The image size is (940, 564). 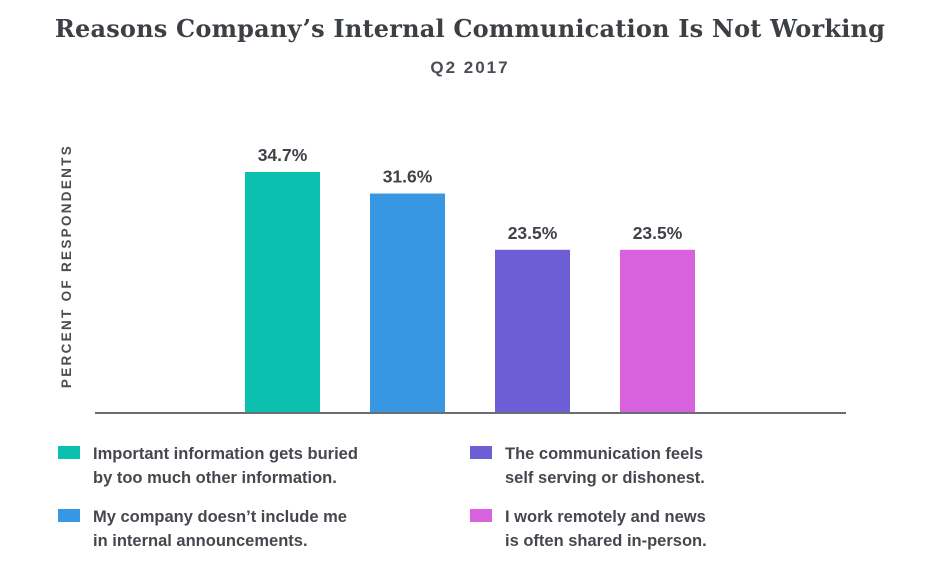 What do you see at coordinates (470, 67) in the screenshot?
I see `chart-subtitle: Q2 2017` at bounding box center [470, 67].